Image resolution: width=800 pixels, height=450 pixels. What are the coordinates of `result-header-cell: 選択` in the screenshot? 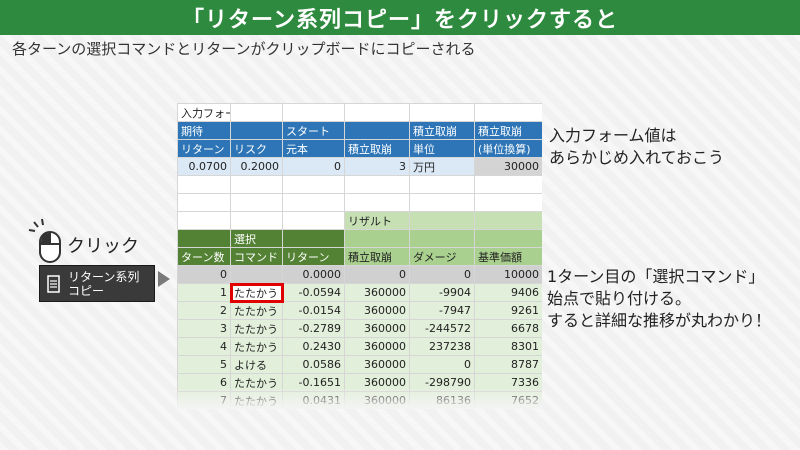 It's located at (256, 238).